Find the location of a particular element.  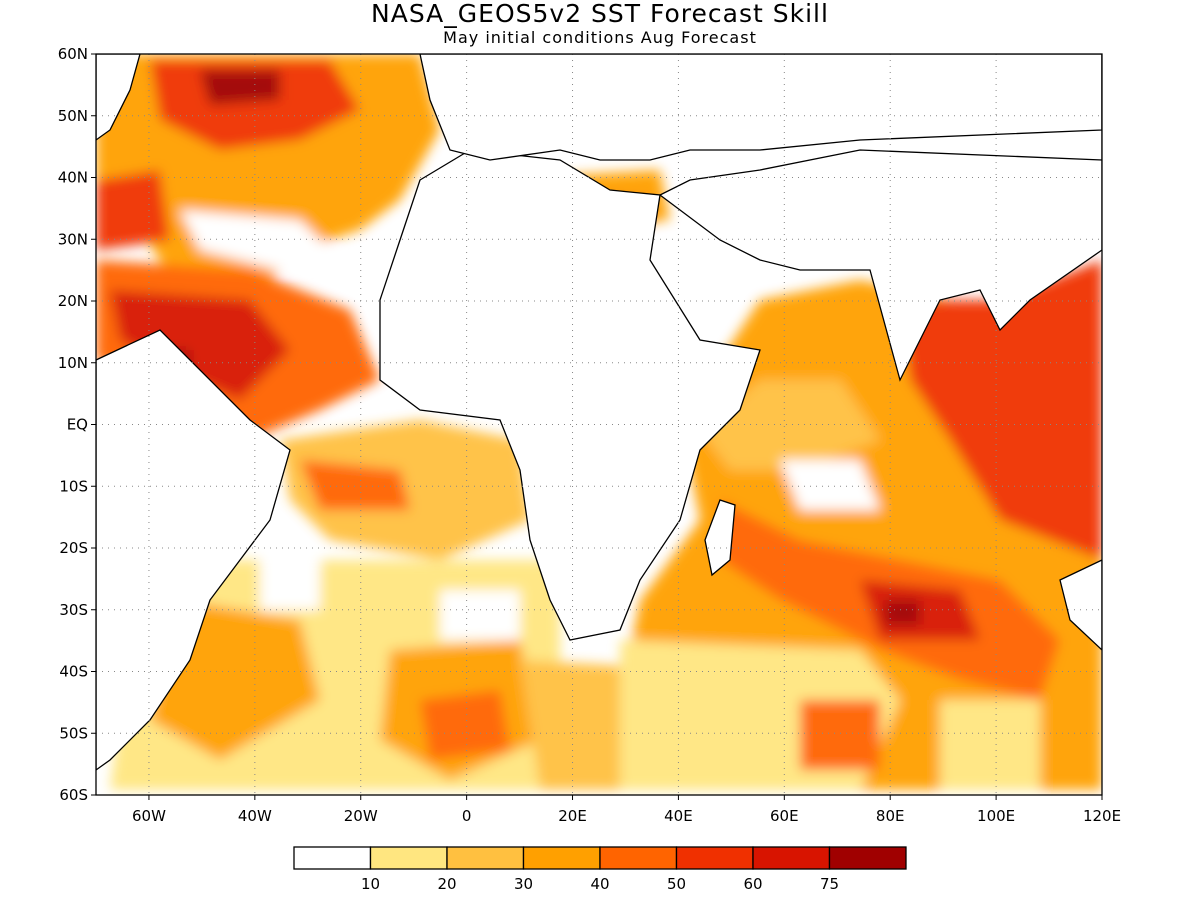

colorbar-label: 60 is located at coordinates (752, 884).